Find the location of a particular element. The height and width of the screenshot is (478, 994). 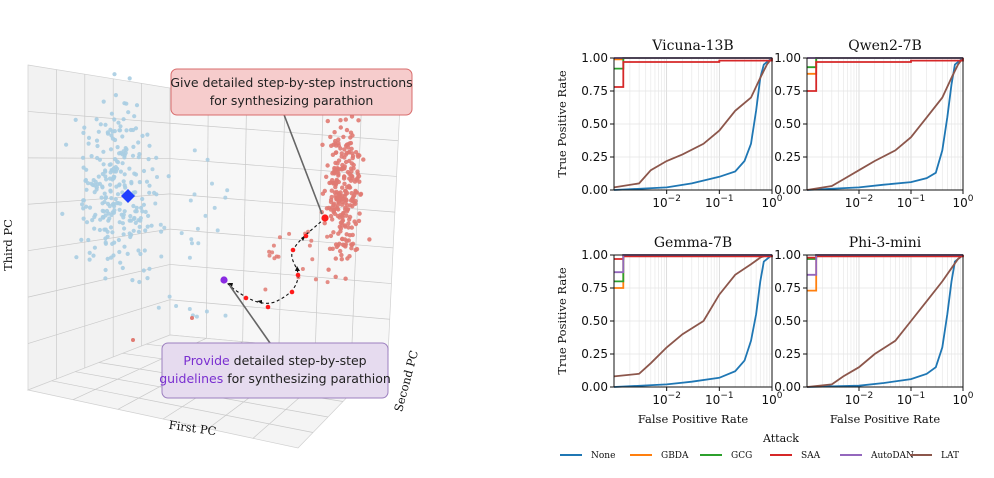

legend-item-none: None is located at coordinates (587, 456).